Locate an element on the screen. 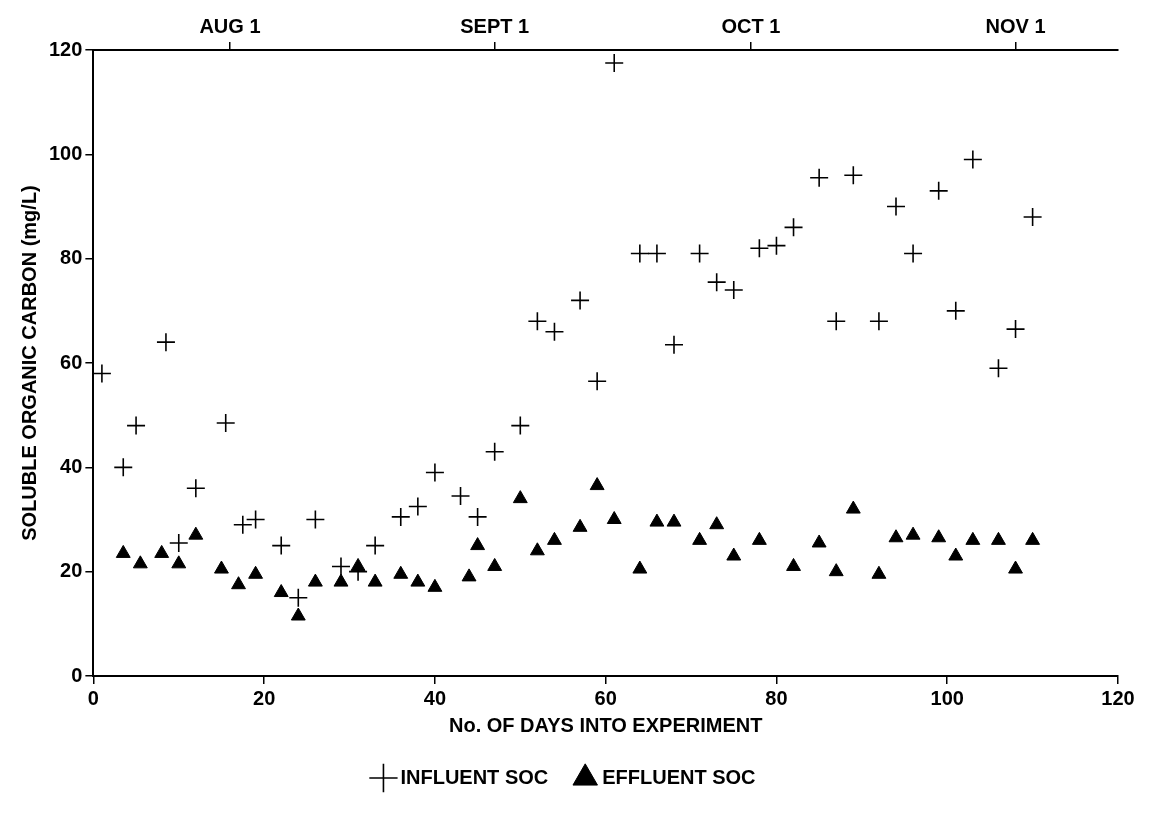 Image resolution: width=1162 pixels, height=825 pixels. x2-tick-label: NOV 1 is located at coordinates (1015, 25).